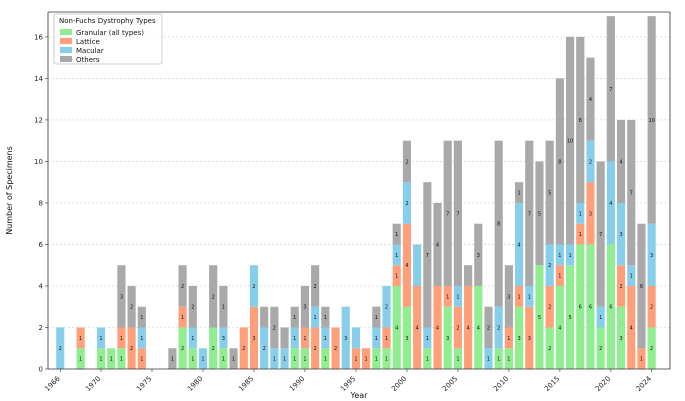  Describe the element at coordinates (570, 142) in the screenshot. I see `bar-segment-label: 10` at that location.